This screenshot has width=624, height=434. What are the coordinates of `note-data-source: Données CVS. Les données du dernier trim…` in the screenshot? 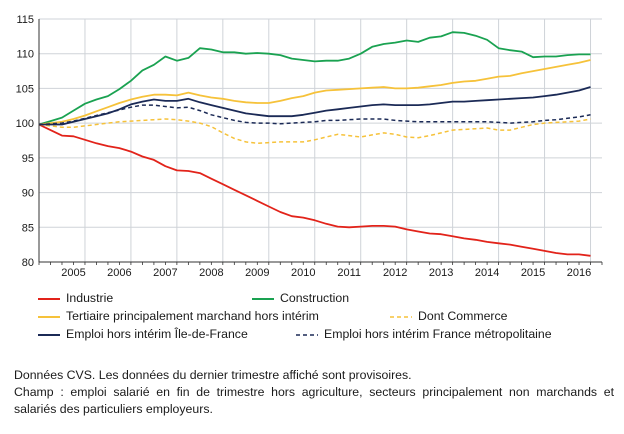 It's located at (213, 375).